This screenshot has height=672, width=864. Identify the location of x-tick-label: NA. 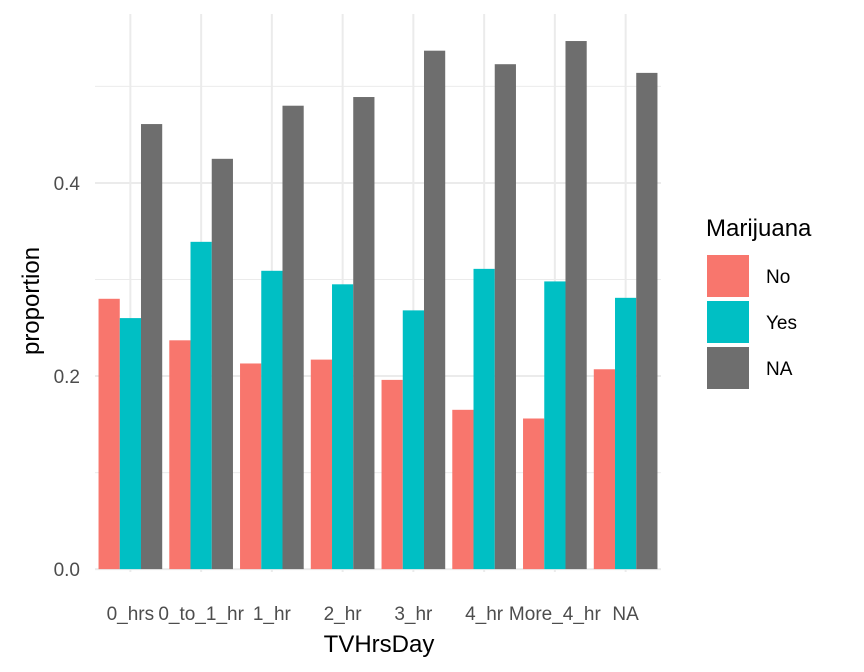
(625, 614).